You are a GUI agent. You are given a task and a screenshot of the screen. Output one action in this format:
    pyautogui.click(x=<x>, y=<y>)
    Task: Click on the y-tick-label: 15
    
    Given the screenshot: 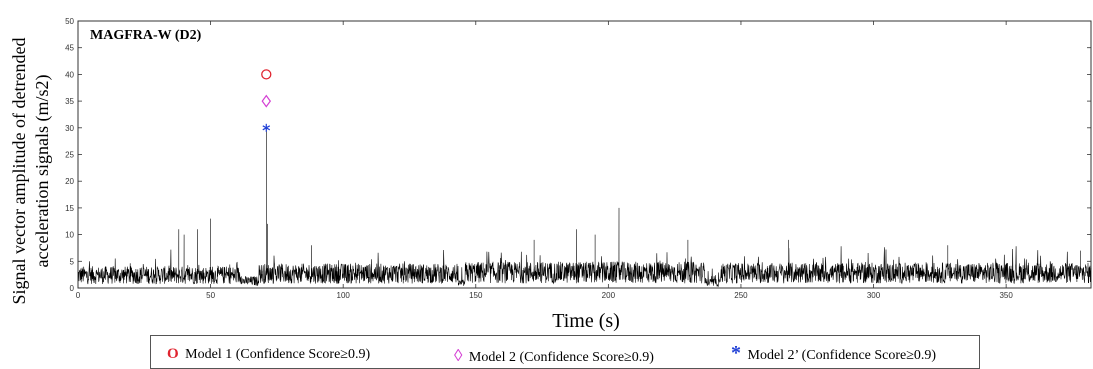 What is the action you would take?
    pyautogui.click(x=69, y=208)
    